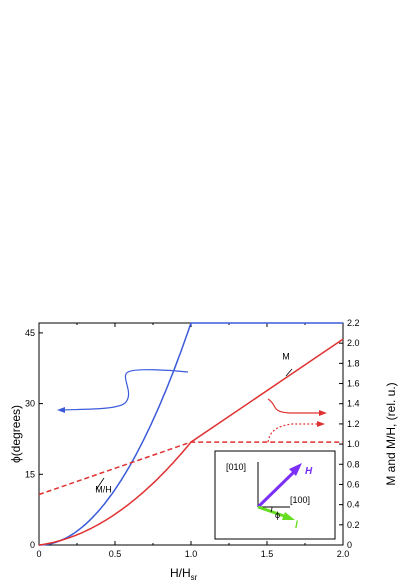  I want to click on inset-label-100: [100], so click(300, 500).